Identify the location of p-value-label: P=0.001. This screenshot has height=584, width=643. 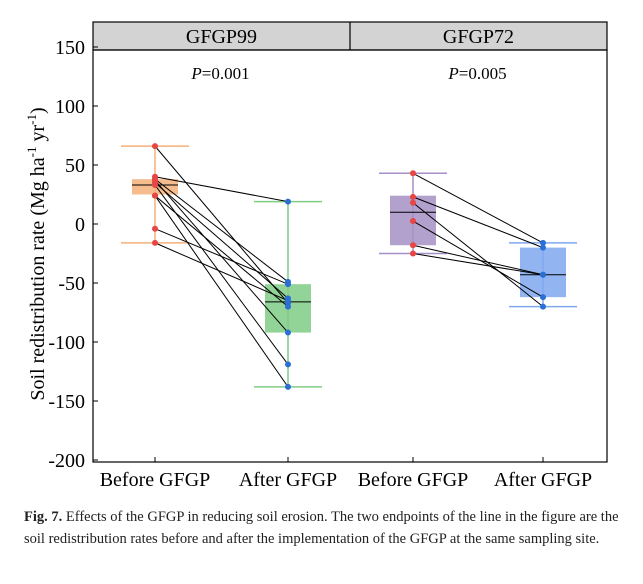
(219, 73).